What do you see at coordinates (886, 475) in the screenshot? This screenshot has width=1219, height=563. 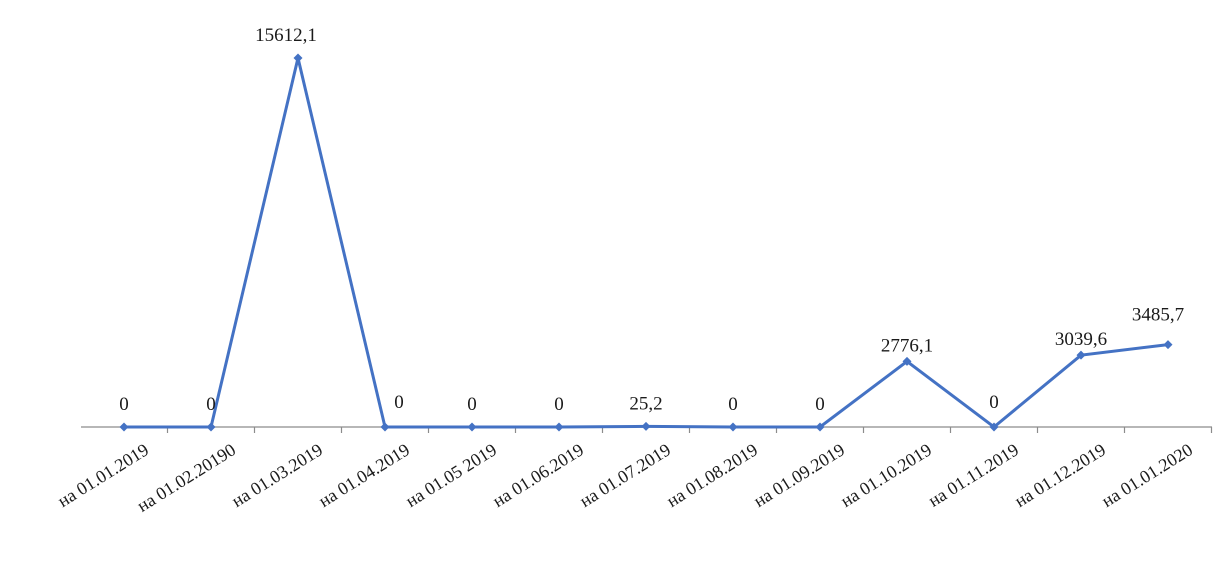 I see `x-tick-label: на 01.10.2019` at bounding box center [886, 475].